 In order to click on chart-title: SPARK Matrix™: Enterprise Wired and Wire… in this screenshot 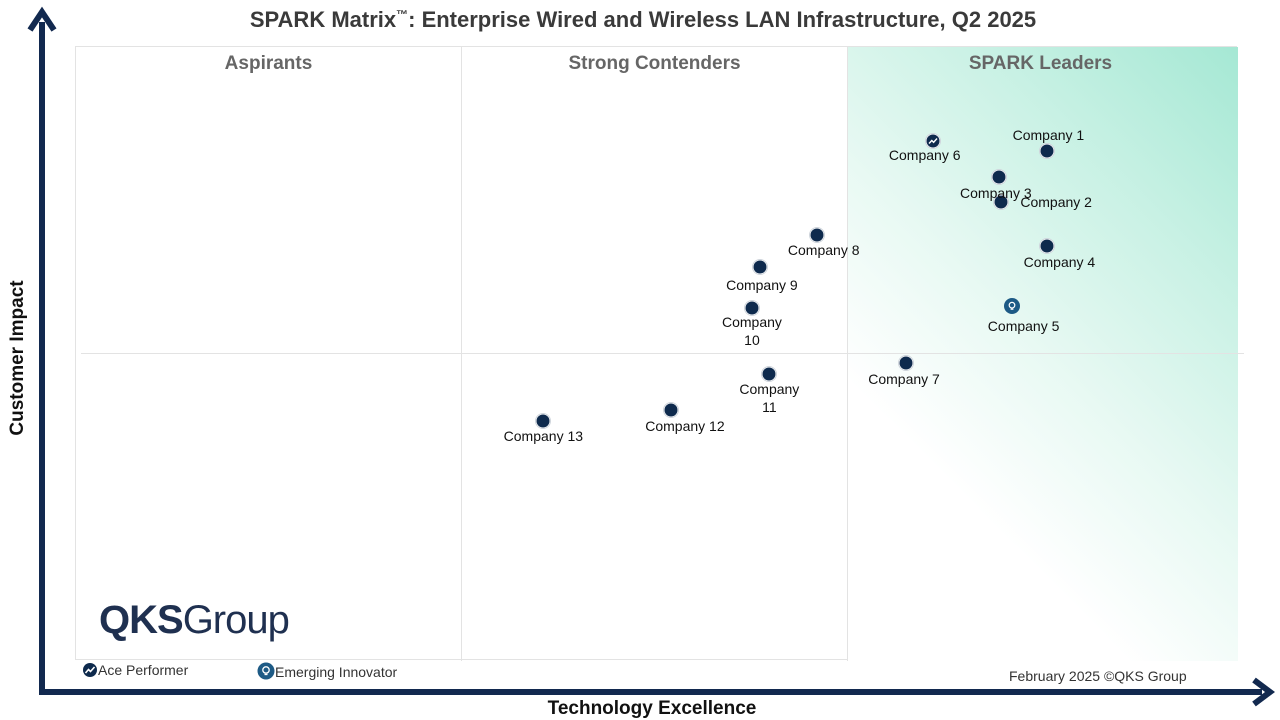, I will do `click(643, 19)`.